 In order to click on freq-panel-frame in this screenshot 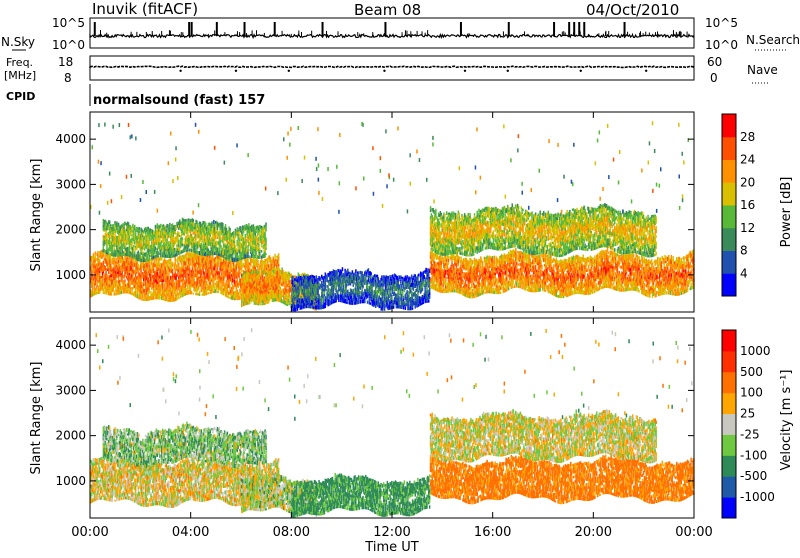, I will do `click(392, 68)`.